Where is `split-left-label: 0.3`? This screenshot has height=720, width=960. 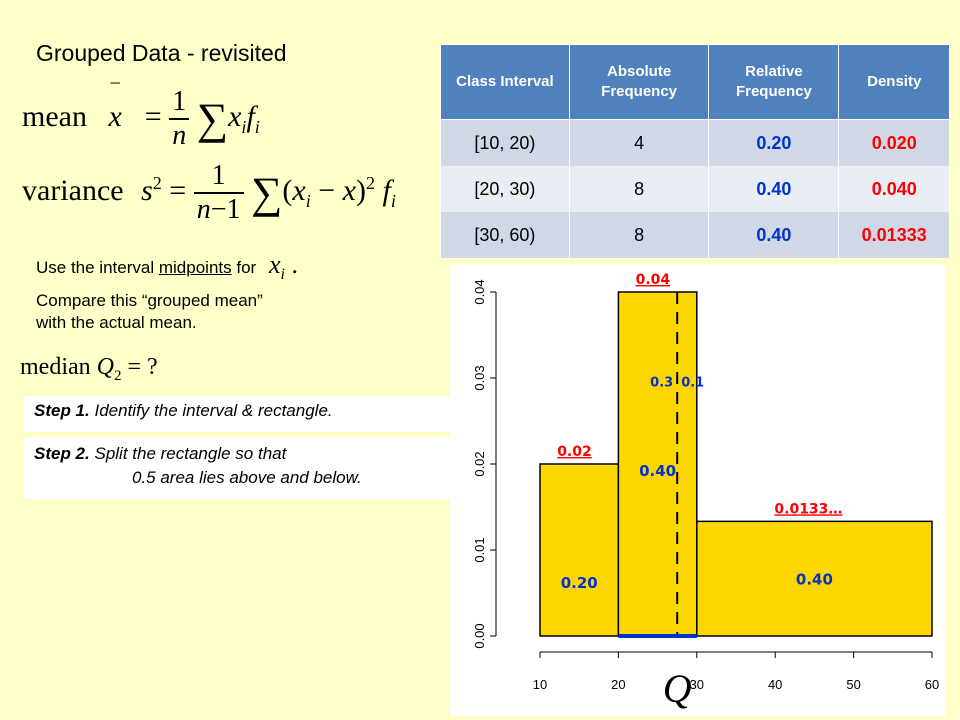
split-left-label: 0.3 is located at coordinates (661, 383).